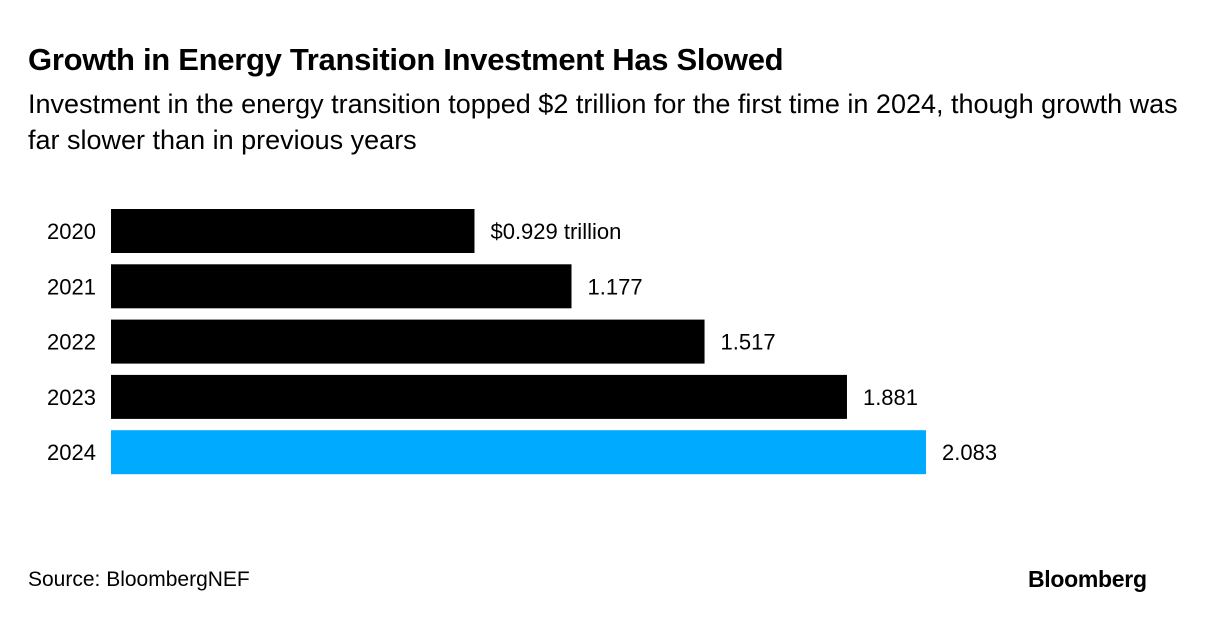  Describe the element at coordinates (518, 452) in the screenshot. I see `bar-2024` at that location.